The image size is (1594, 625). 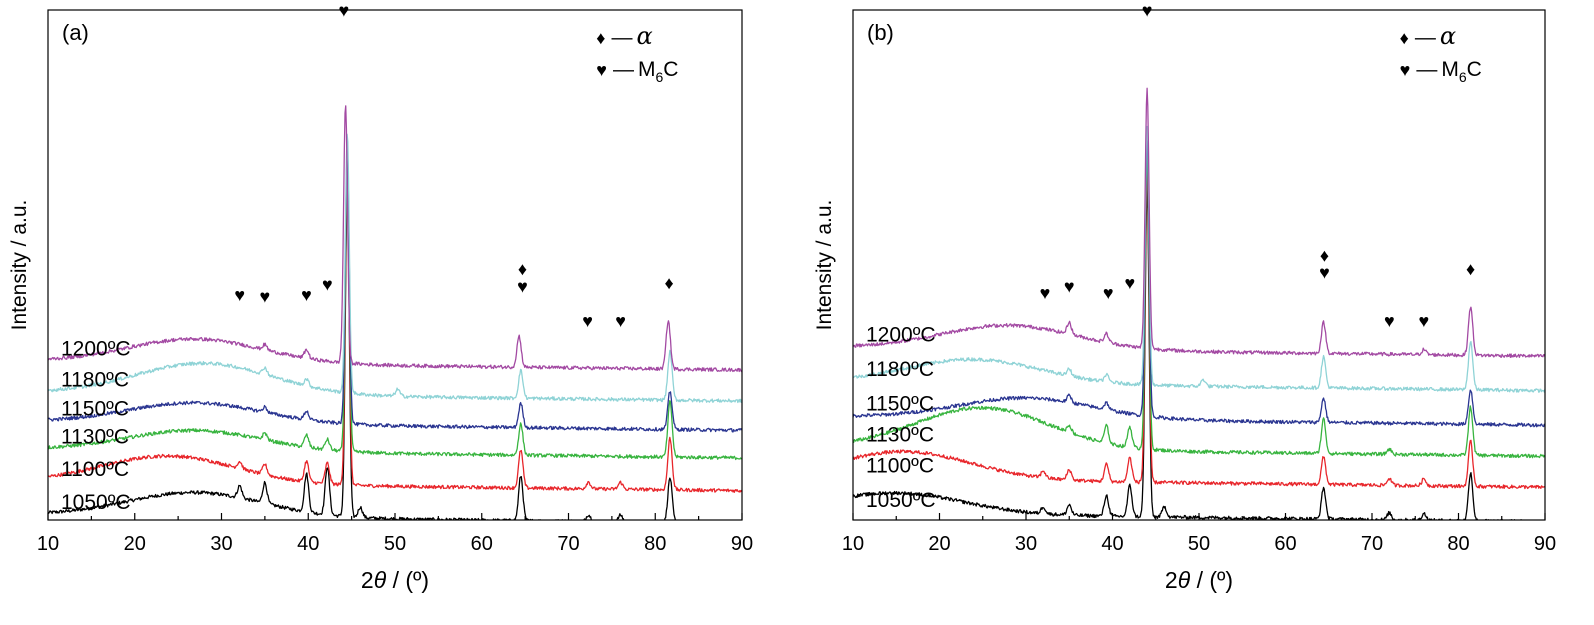 What do you see at coordinates (75, 32) in the screenshot?
I see `panel-label: (a)` at bounding box center [75, 32].